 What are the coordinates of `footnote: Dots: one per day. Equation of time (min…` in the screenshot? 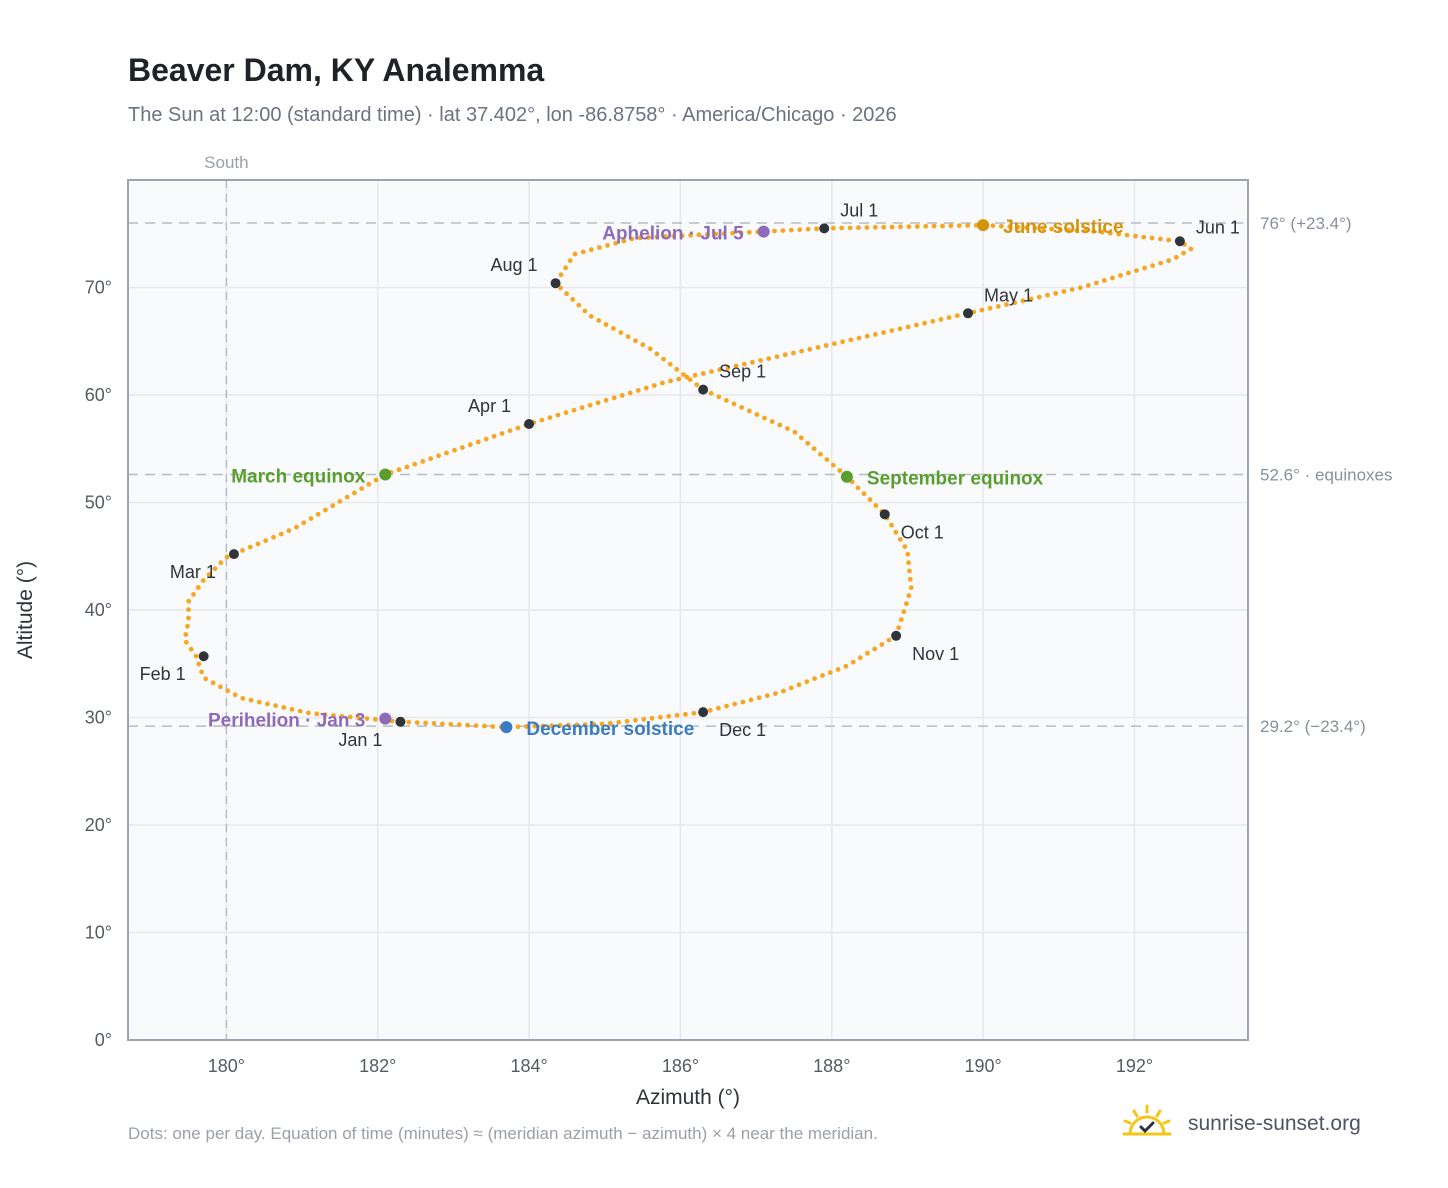 It's located at (503, 1133).